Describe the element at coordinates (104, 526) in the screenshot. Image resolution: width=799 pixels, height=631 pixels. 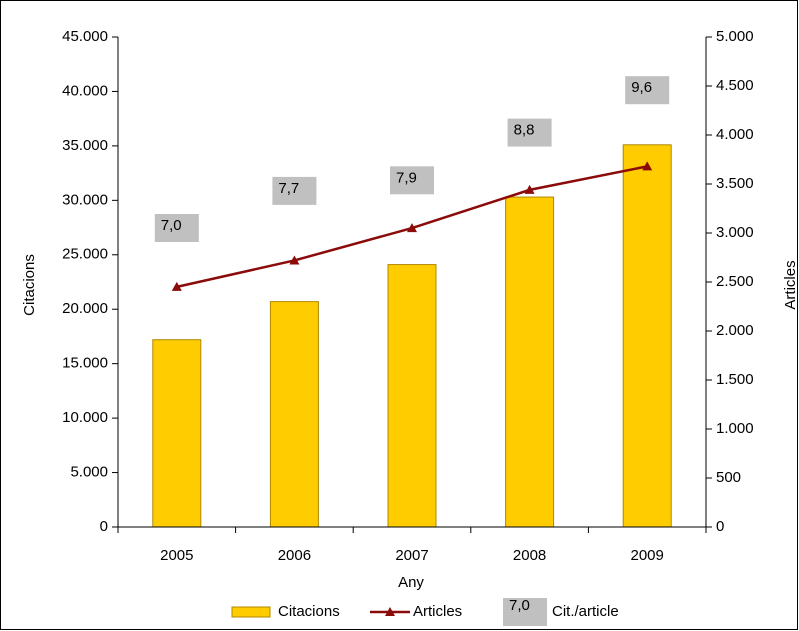
I see `y-tick-label: 0` at that location.